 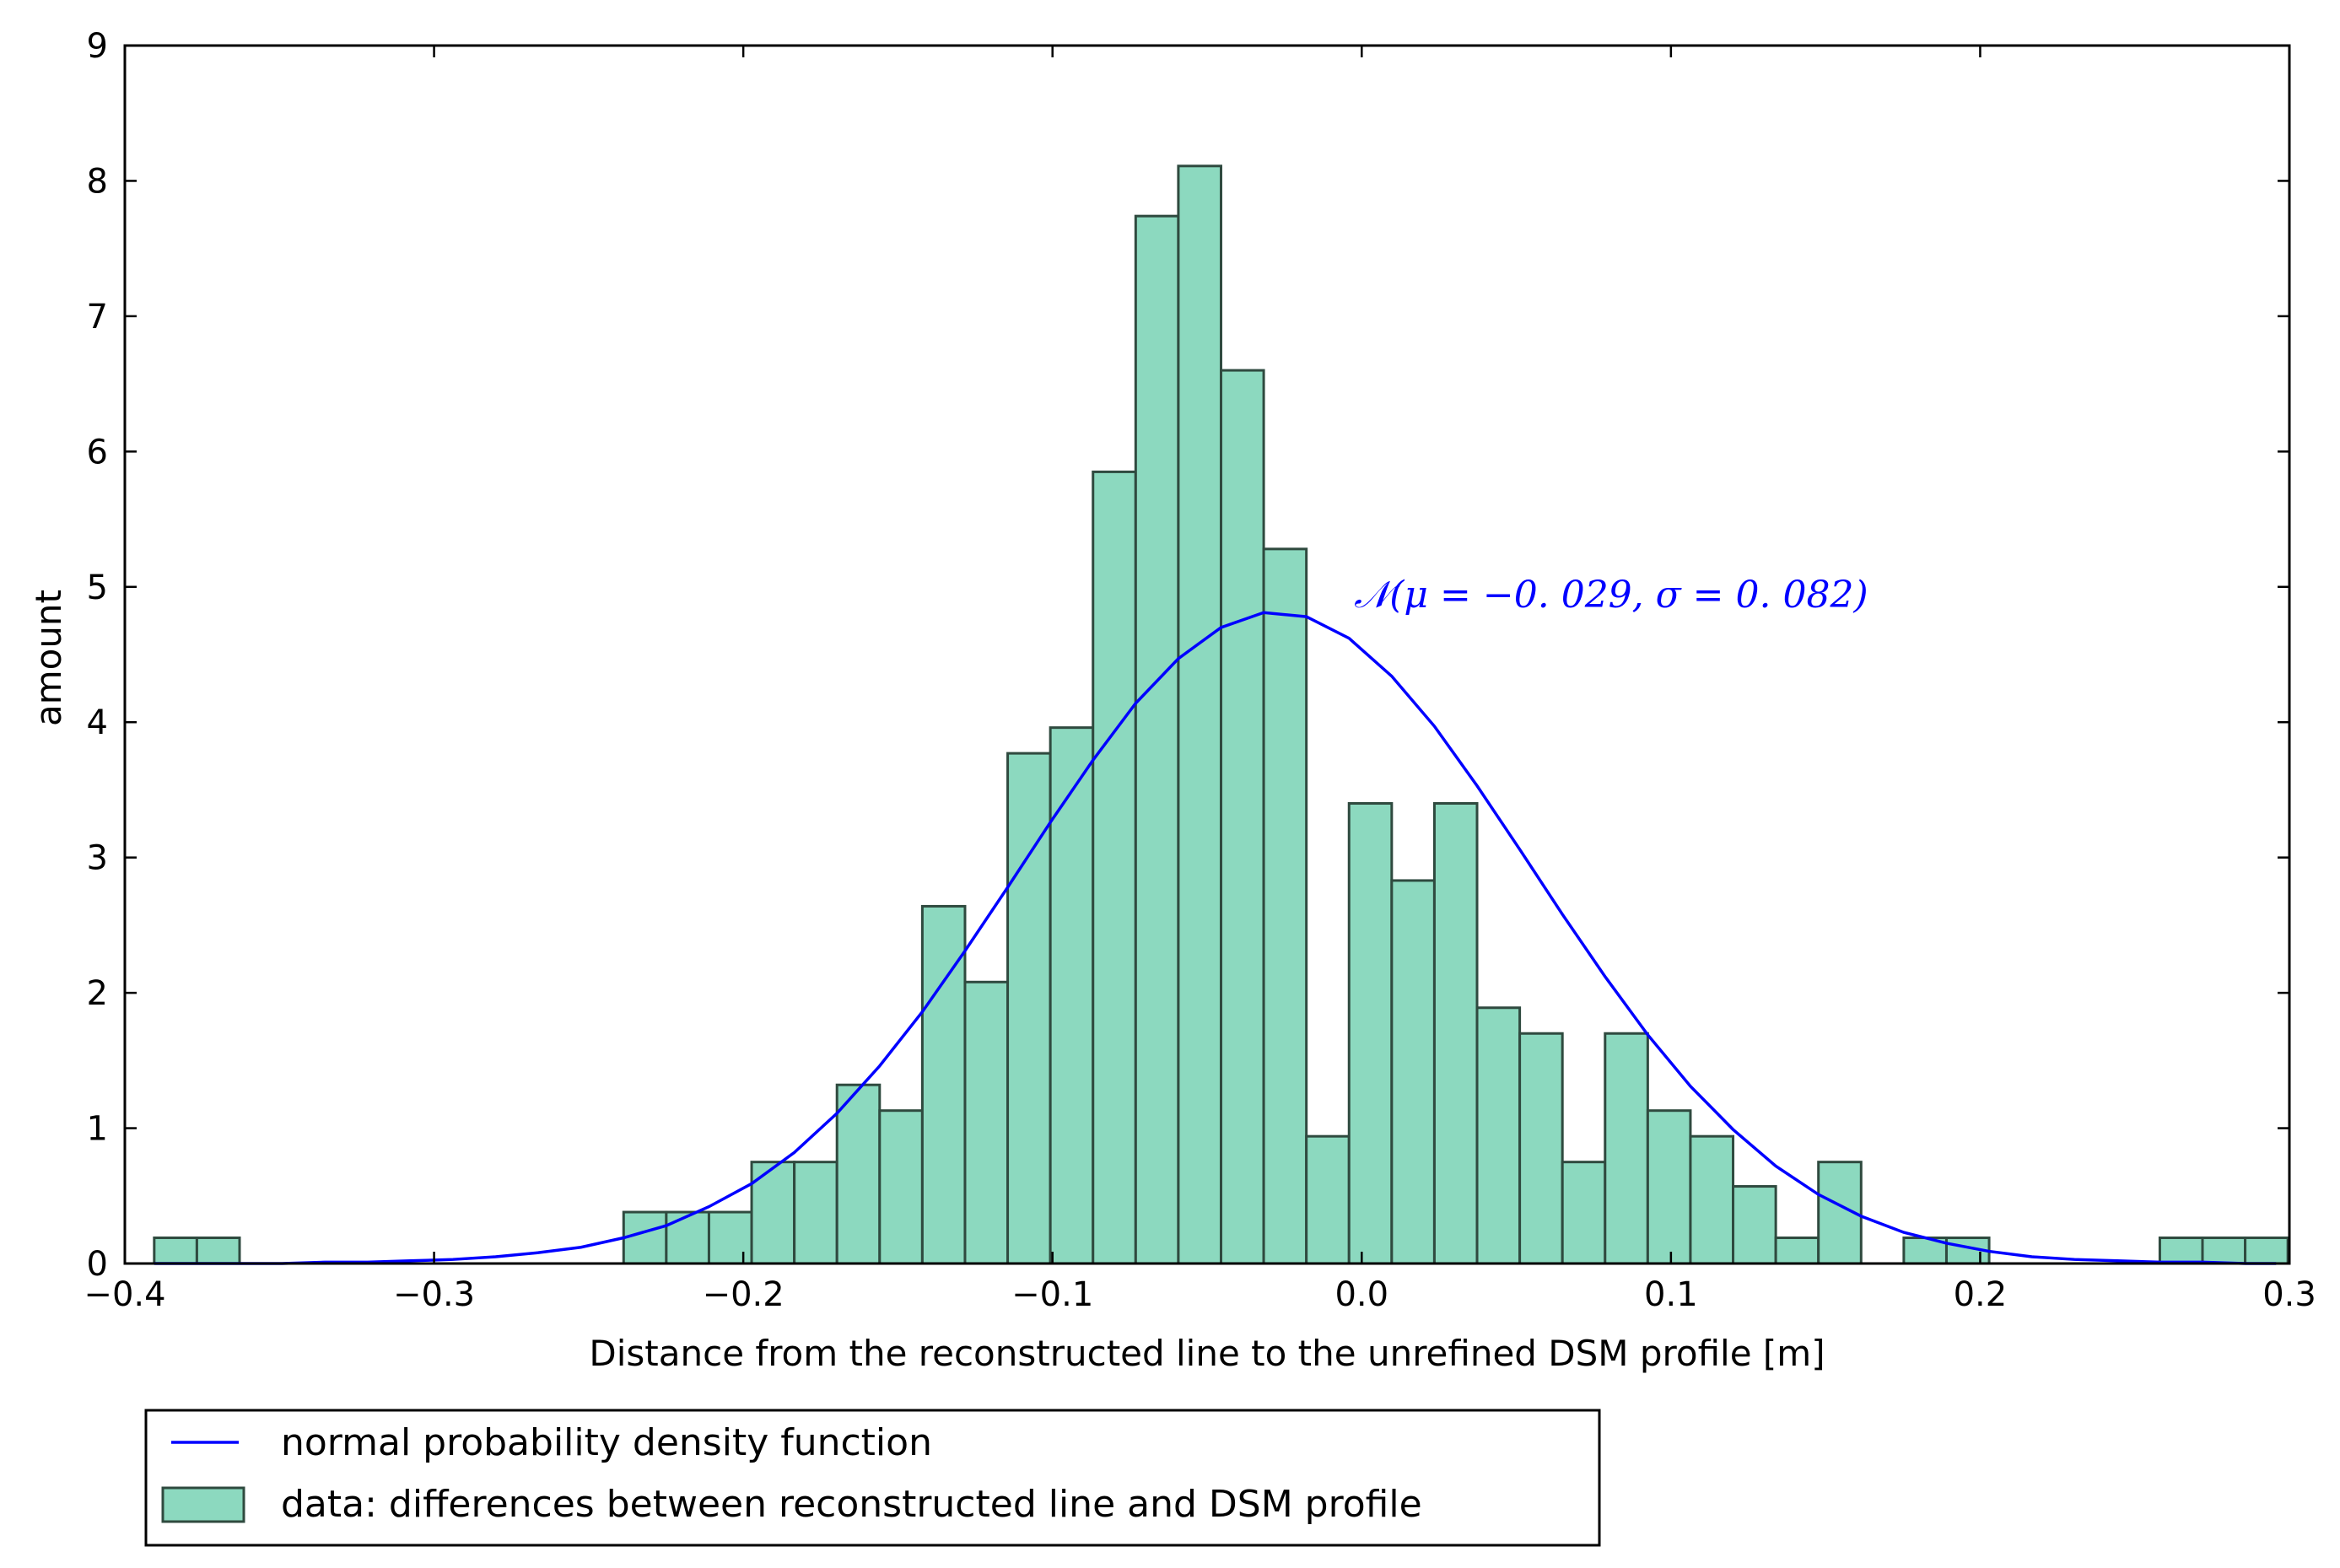 I want to click on y-tick-label: 5, so click(x=97, y=587).